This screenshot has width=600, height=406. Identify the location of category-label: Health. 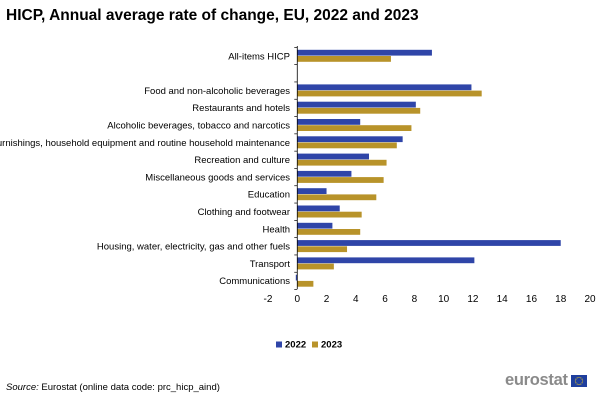
(276, 229).